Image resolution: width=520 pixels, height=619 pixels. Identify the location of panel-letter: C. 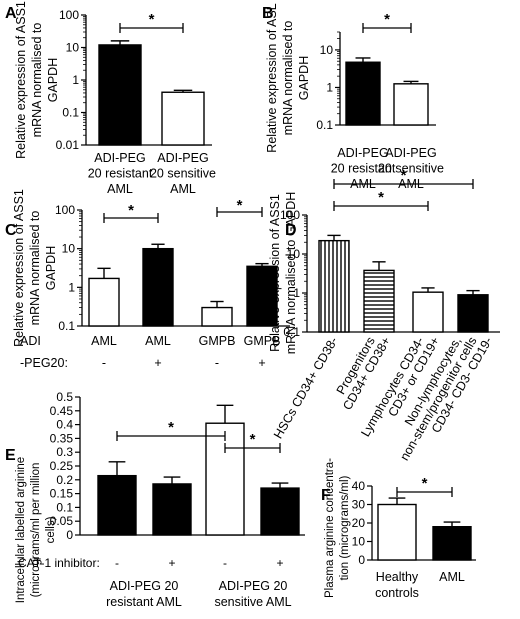
(11, 230).